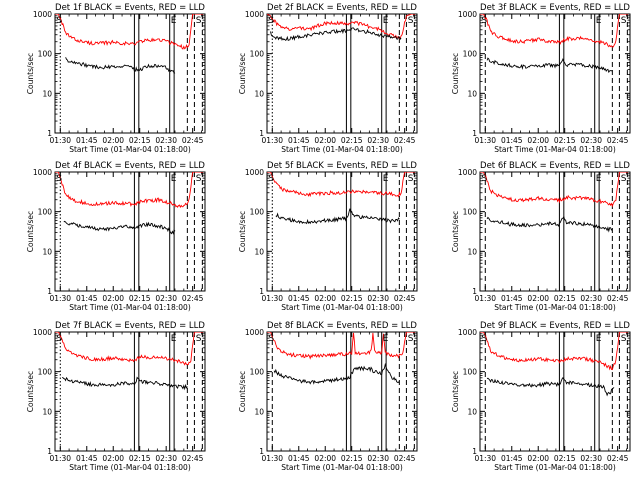  Describe the element at coordinates (130, 326) in the screenshot. I see `chart-title: Det 7f BLACK = Events, RED = LLD` at that location.